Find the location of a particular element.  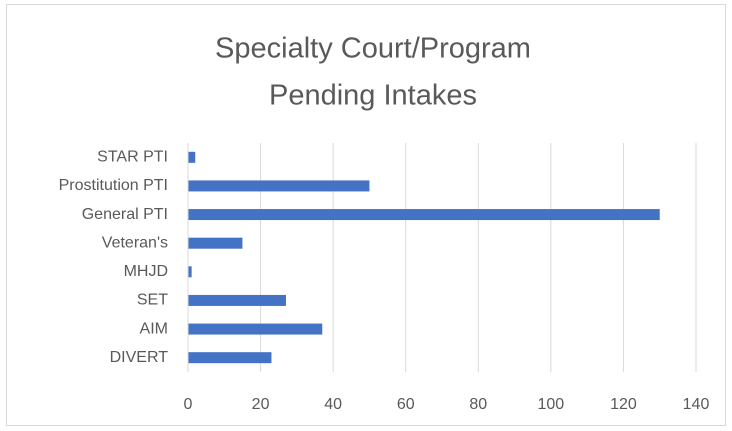

chart-title: Pending Intakes is located at coordinates (373, 96).